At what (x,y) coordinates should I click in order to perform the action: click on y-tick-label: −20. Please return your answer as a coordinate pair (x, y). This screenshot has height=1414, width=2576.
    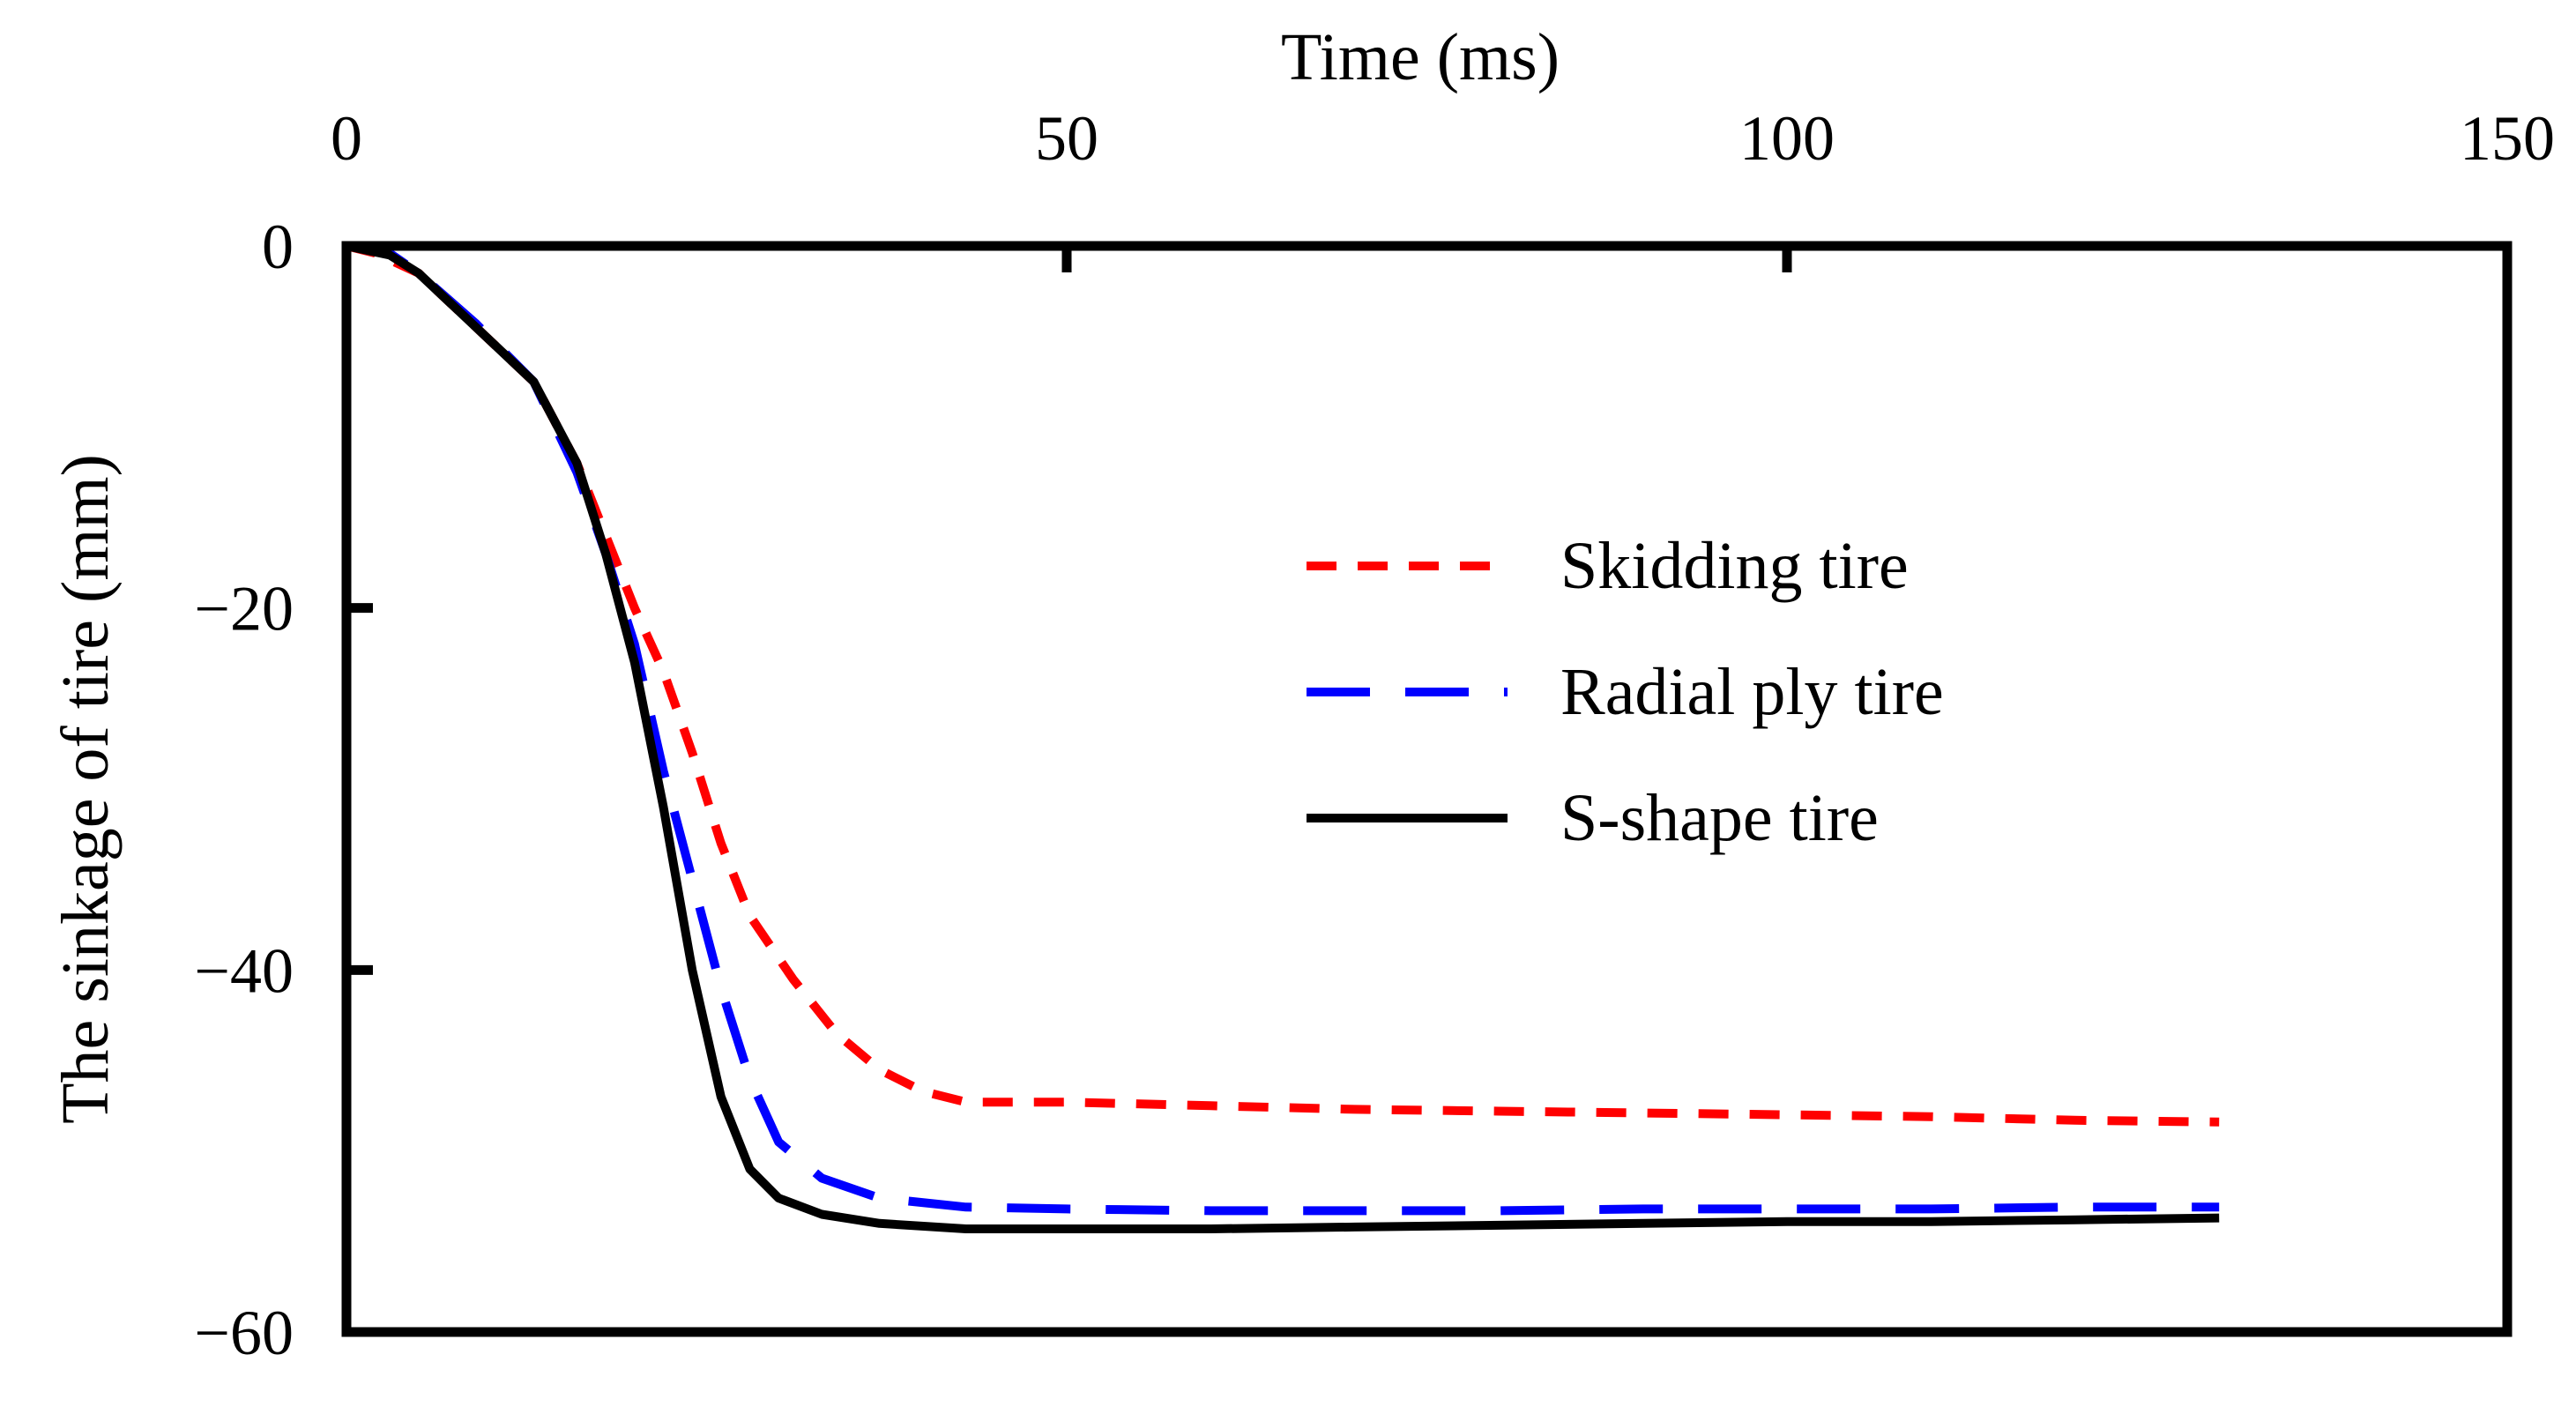
    Looking at the image, I should click on (244, 609).